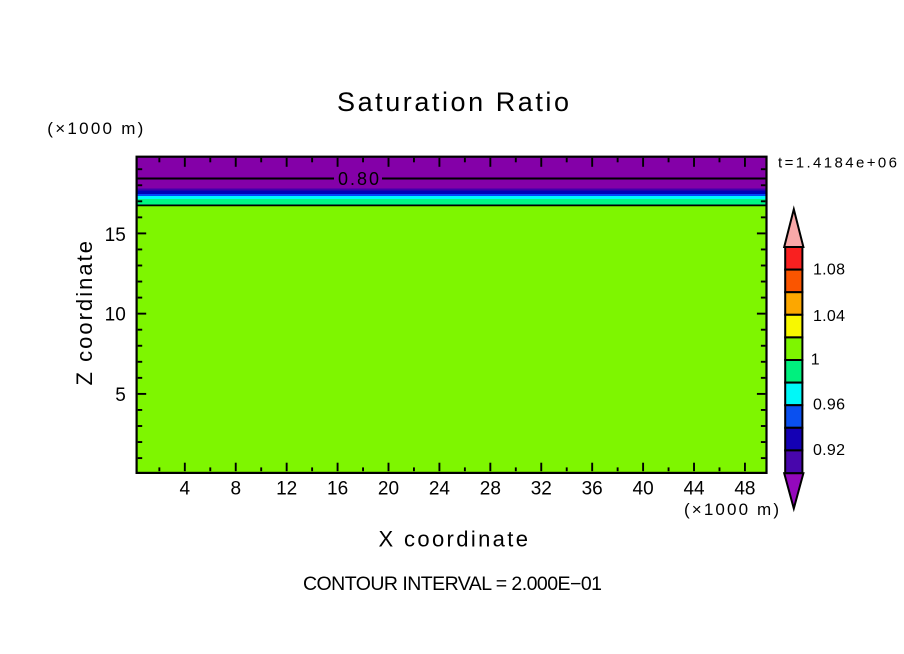  What do you see at coordinates (744, 488) in the screenshot?
I see `svg-text: 48` at bounding box center [744, 488].